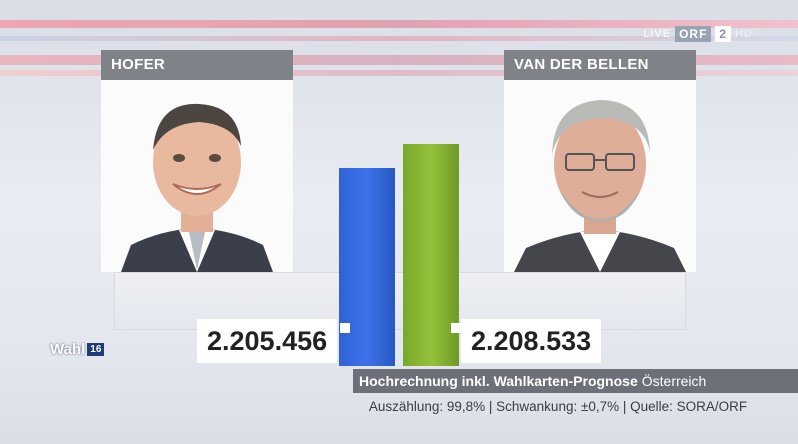 This screenshot has height=444, width=798. I want to click on candidate-card-hofer: HOFER, so click(197, 161).